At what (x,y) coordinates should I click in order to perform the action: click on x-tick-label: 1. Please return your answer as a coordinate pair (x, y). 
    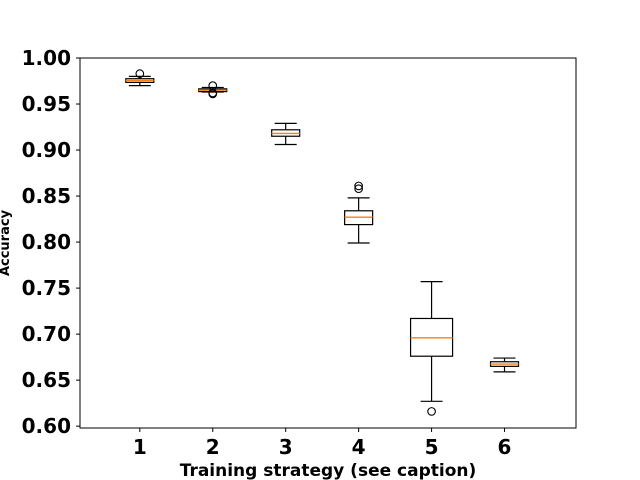
    Looking at the image, I should click on (140, 447).